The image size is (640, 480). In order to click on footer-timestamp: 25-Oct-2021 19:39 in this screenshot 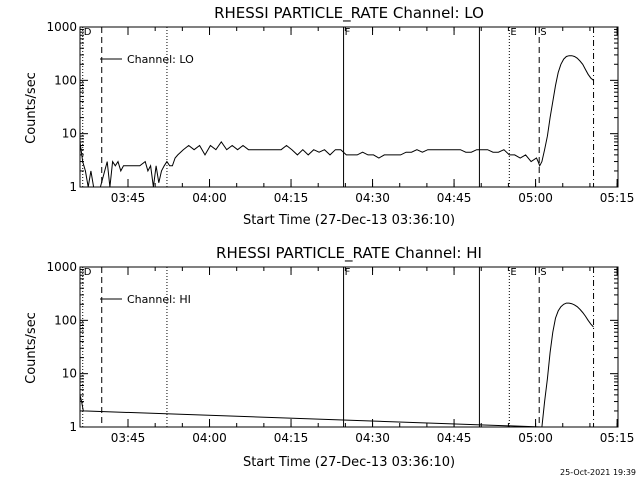, I will do `click(598, 472)`.